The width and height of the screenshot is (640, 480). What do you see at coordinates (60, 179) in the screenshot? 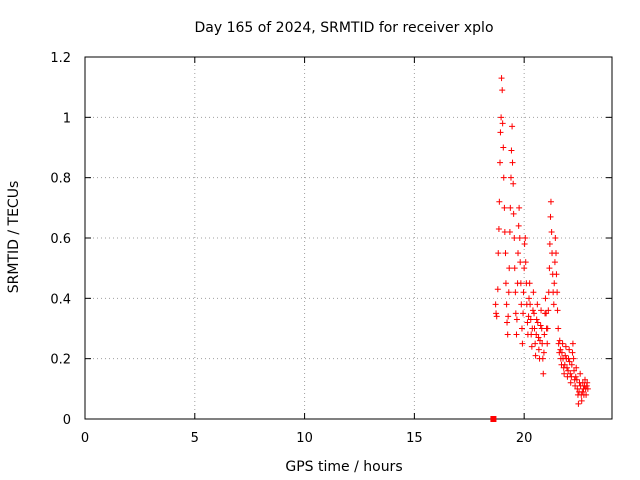
I see `y-tick-label: 0.8` at bounding box center [60, 179].